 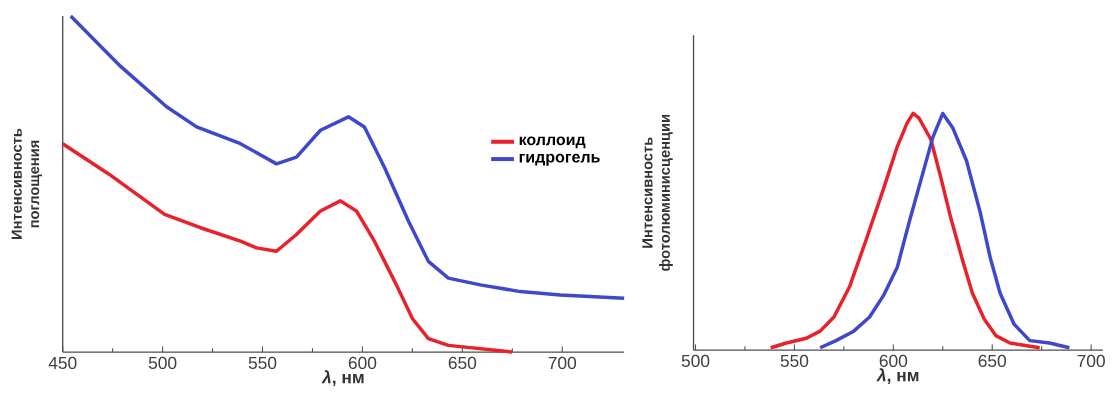 I want to click on x-tick-label: 450, so click(x=62, y=363).